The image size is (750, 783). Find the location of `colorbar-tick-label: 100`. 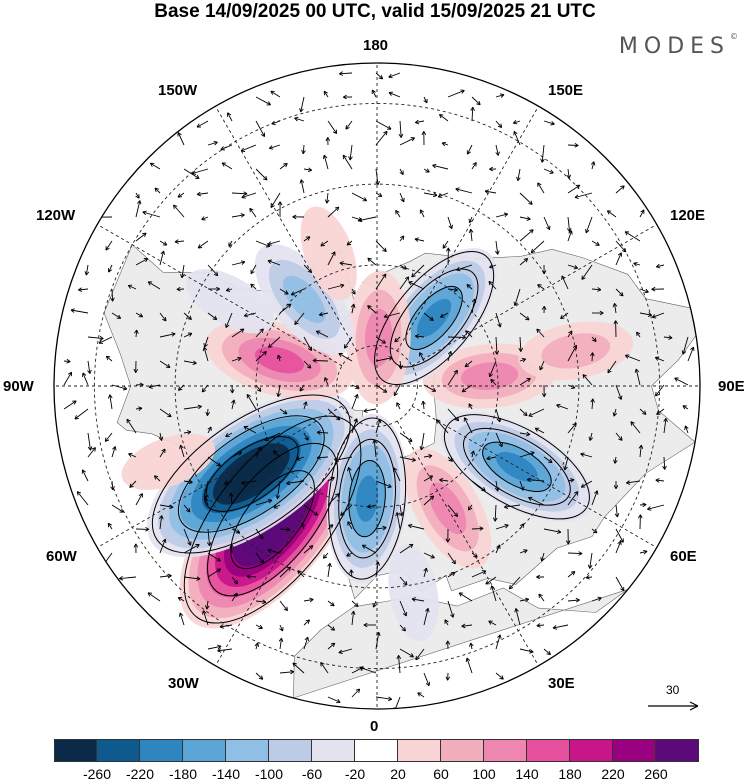

colorbar-tick-label: 100 is located at coordinates (484, 774).